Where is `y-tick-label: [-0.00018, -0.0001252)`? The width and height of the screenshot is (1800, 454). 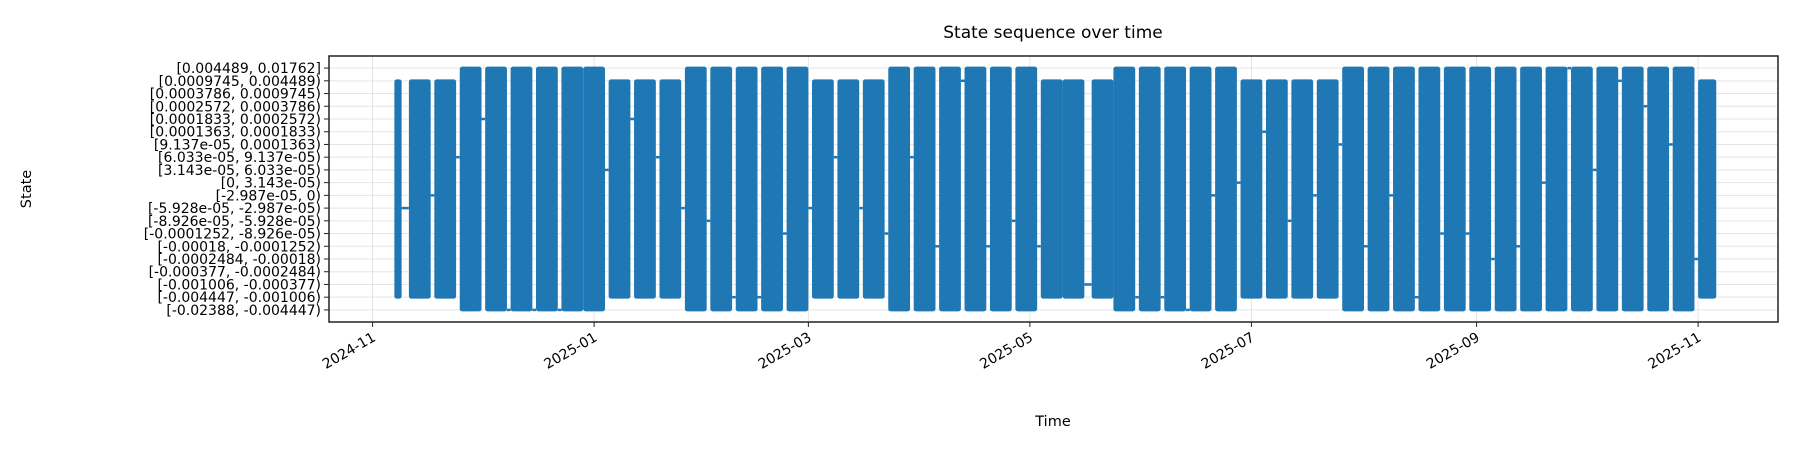 y-tick-label: [-0.00018, -0.0001252) is located at coordinates (239, 247).